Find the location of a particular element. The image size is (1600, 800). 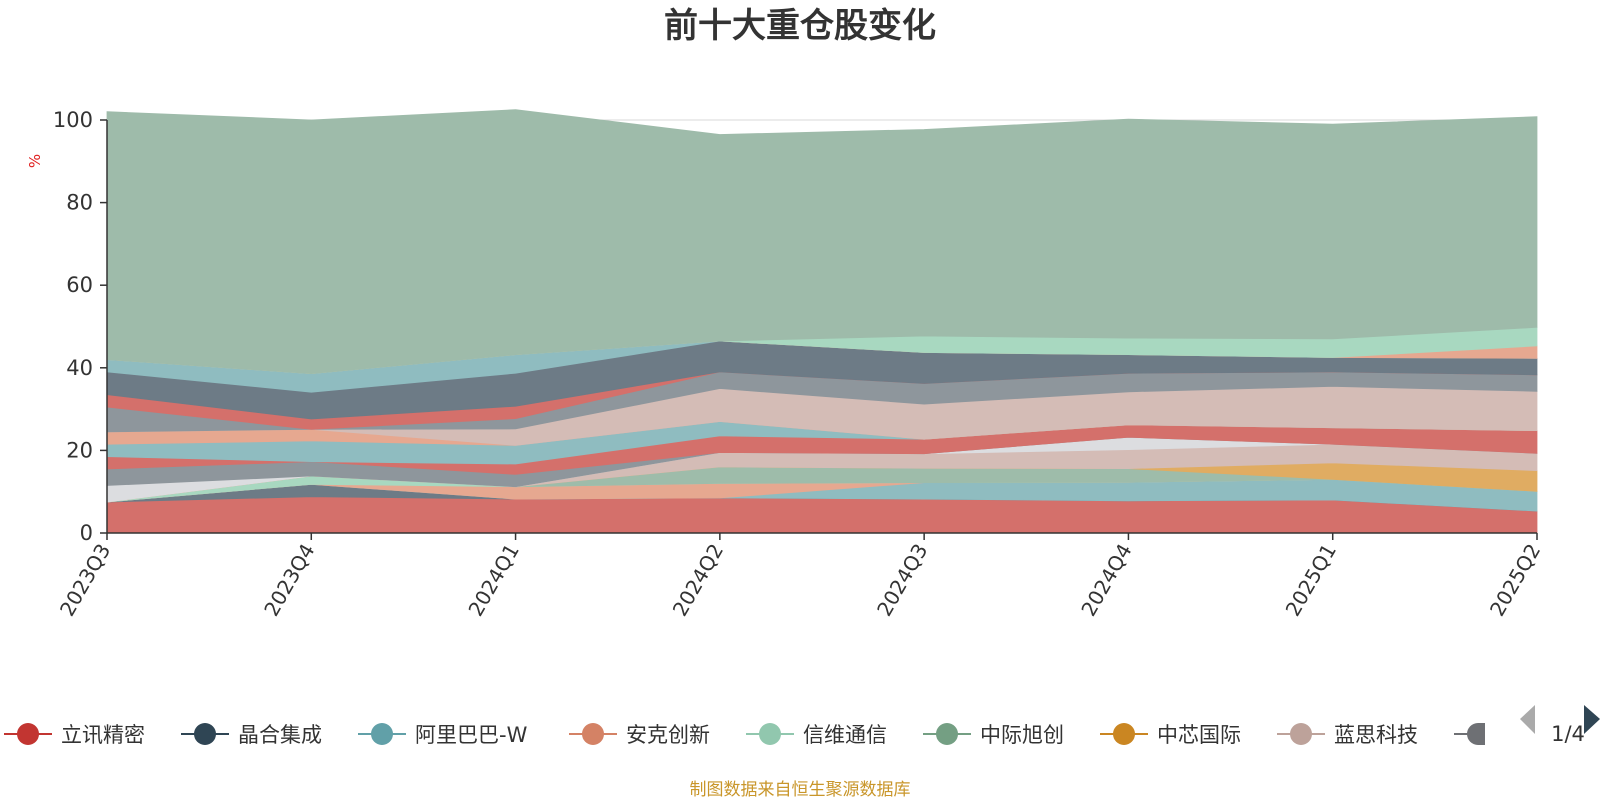

legend-item: 中际旭创 is located at coordinates (993, 735).